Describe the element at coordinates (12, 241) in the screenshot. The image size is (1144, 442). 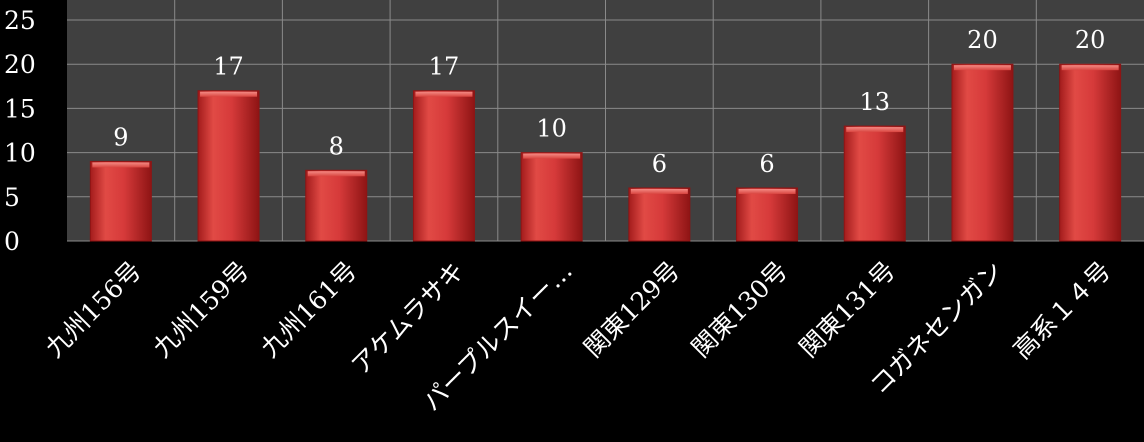
I see `y-tick-label: 0` at that location.